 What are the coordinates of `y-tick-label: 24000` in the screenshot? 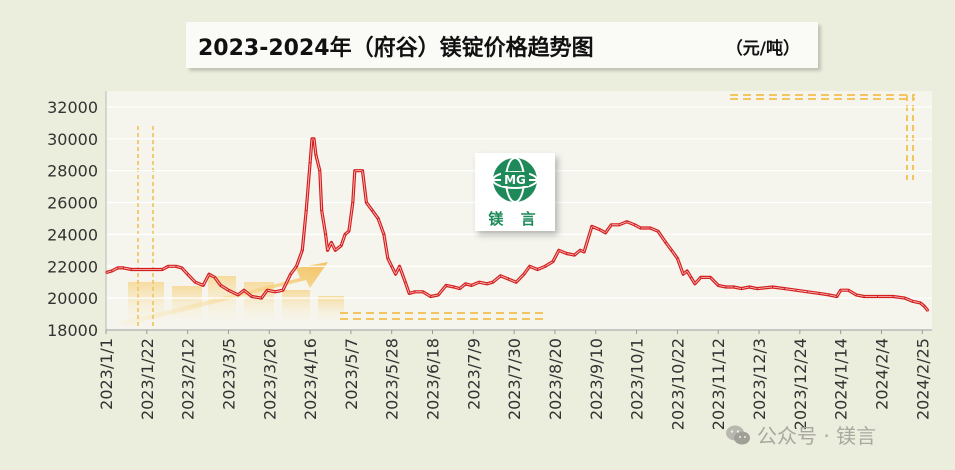 It's located at (72, 234).